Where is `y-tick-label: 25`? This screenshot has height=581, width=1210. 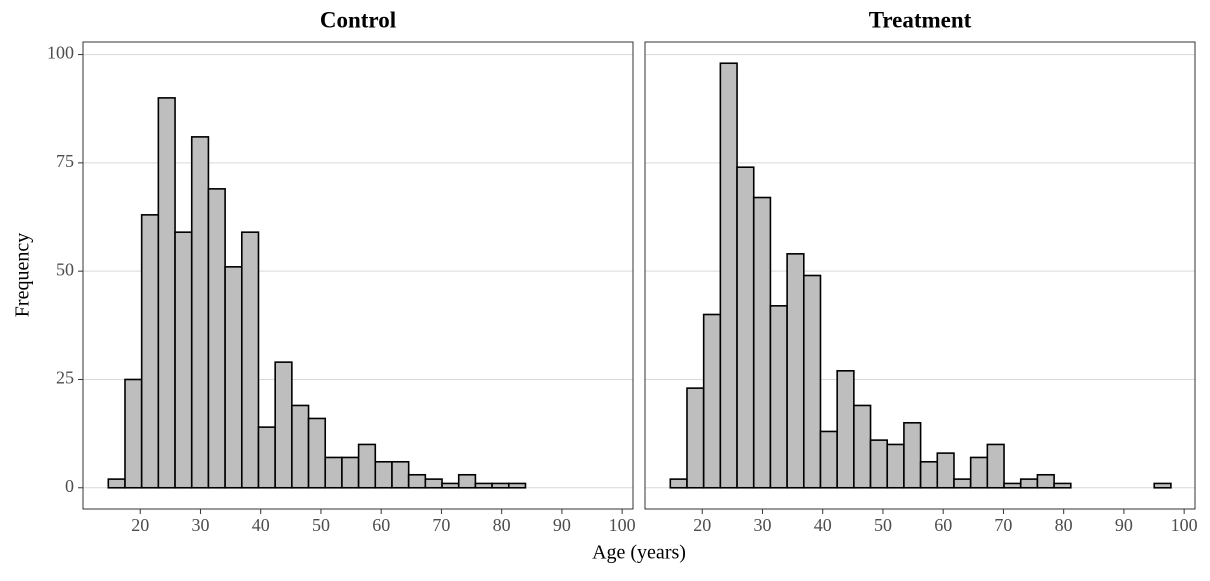
y-tick-label: 25 is located at coordinates (65, 378).